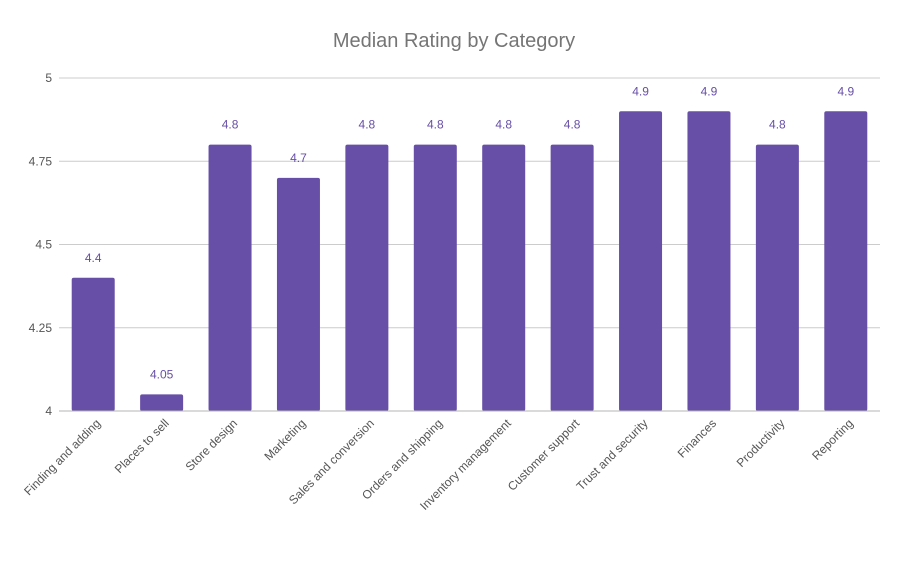 The width and height of the screenshot is (908, 561). I want to click on chart-title: Median Rating by Category, so click(454, 41).